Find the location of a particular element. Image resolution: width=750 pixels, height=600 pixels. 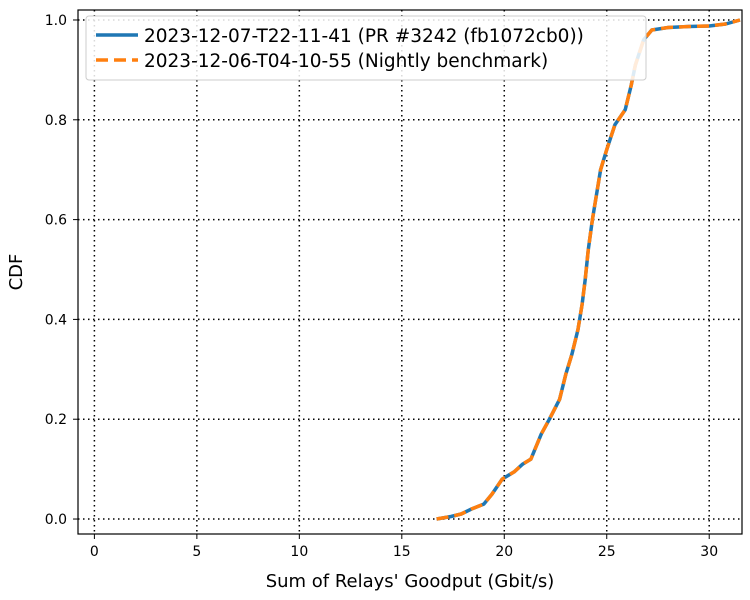

y-axis-label: CDF is located at coordinates (16, 272).